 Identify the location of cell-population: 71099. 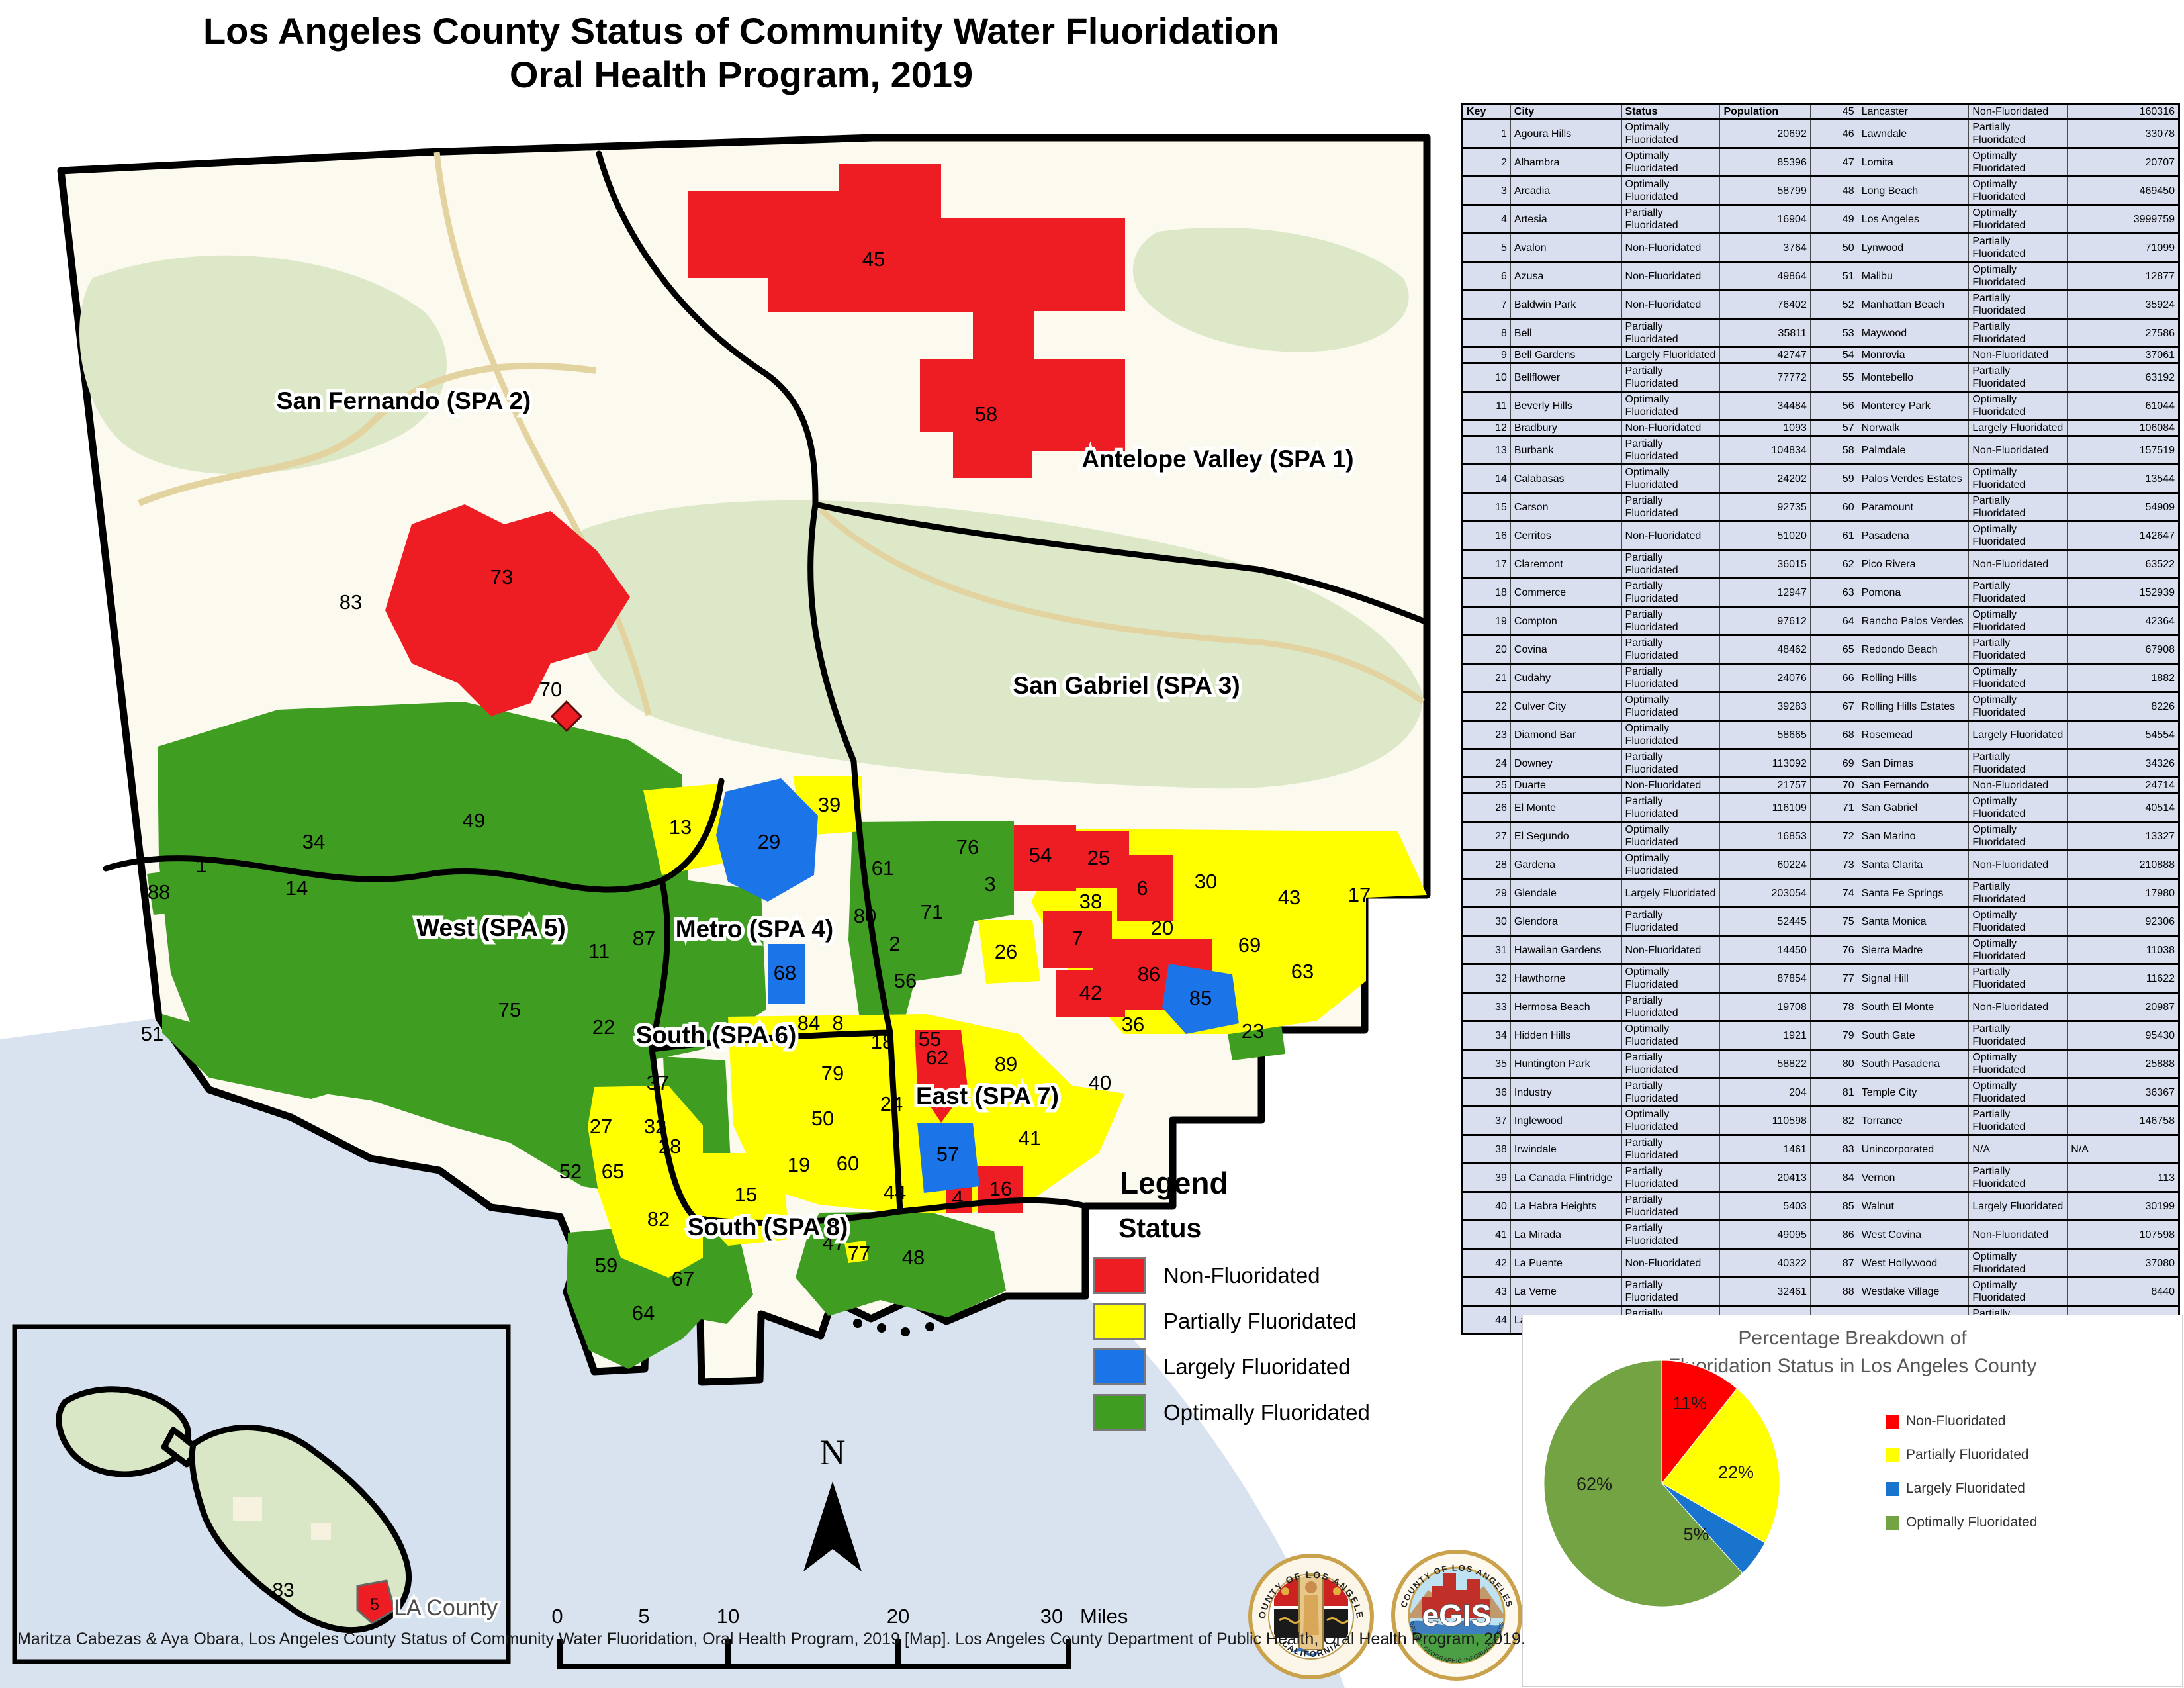
(2123, 247).